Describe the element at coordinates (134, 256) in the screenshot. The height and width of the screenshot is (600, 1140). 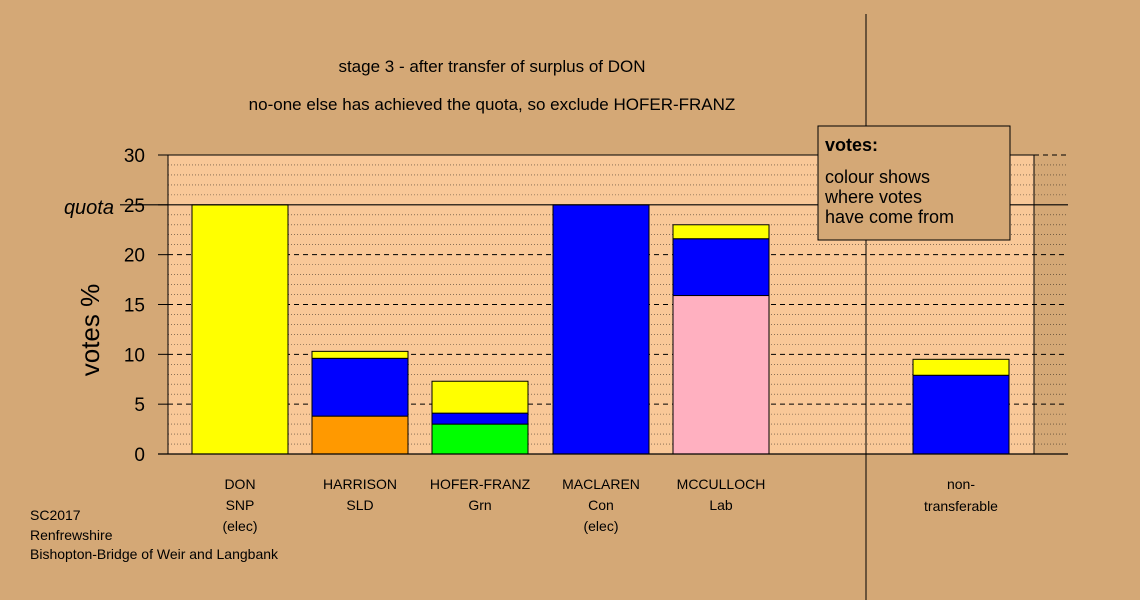
I see `y-tick-label: 20` at that location.